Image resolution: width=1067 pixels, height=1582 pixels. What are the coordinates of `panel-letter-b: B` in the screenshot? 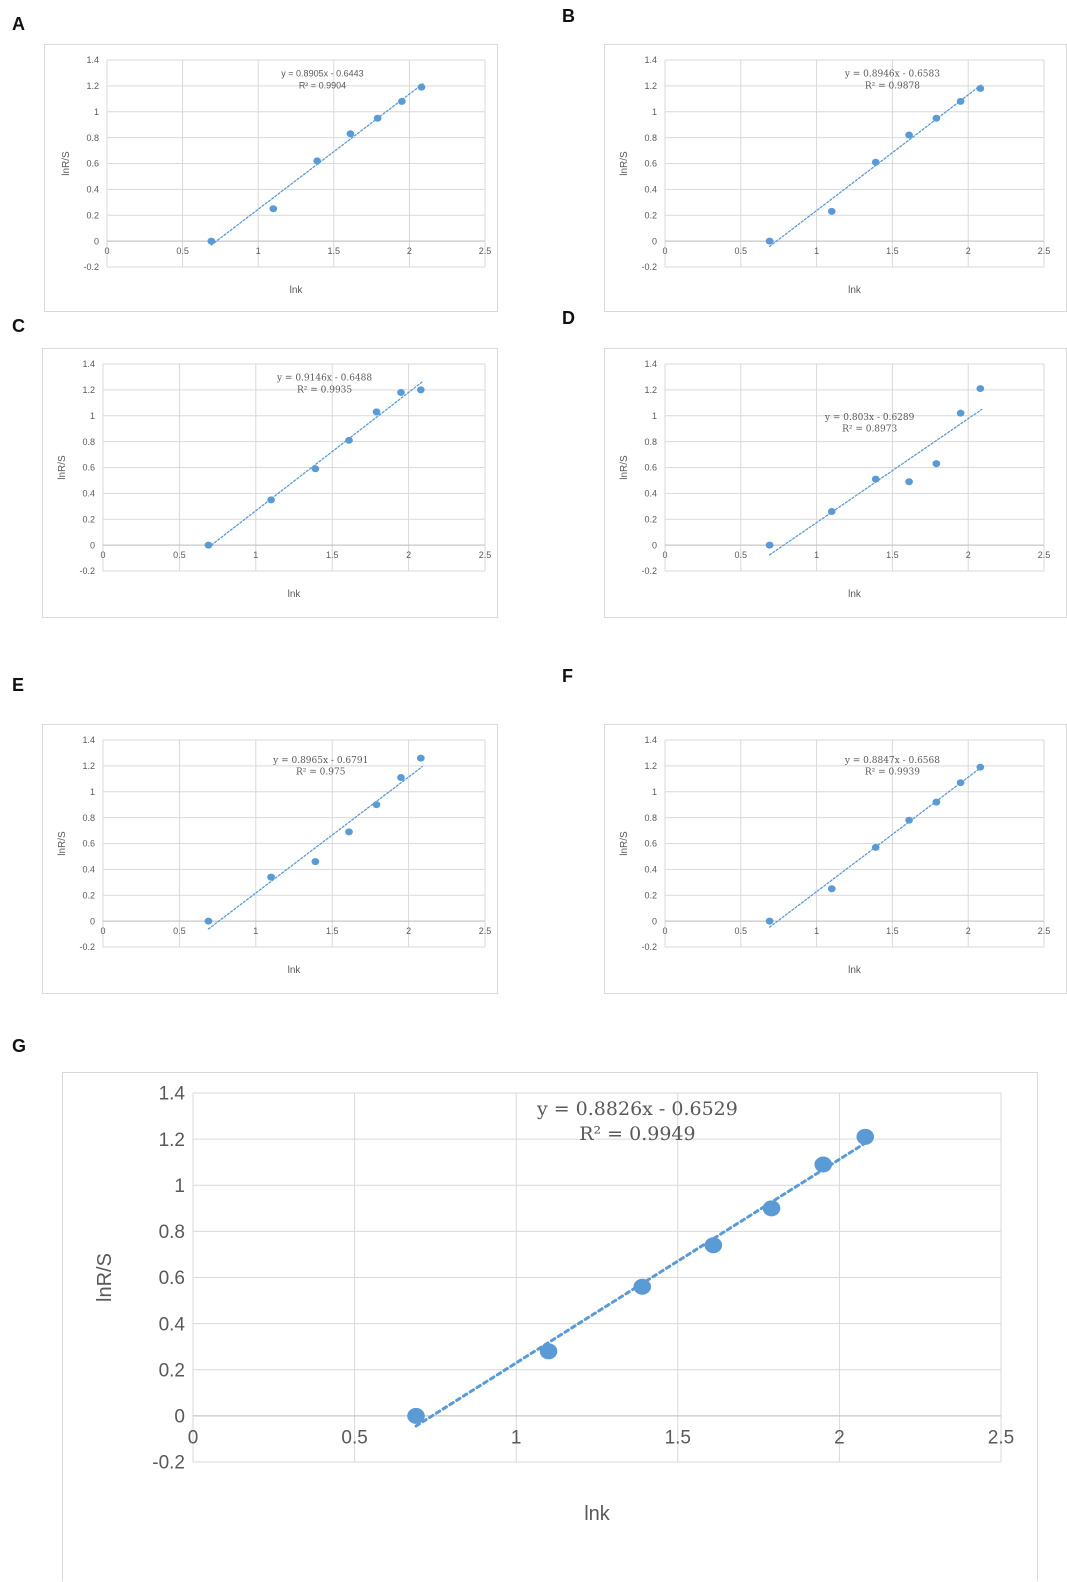 It's located at (568, 16).